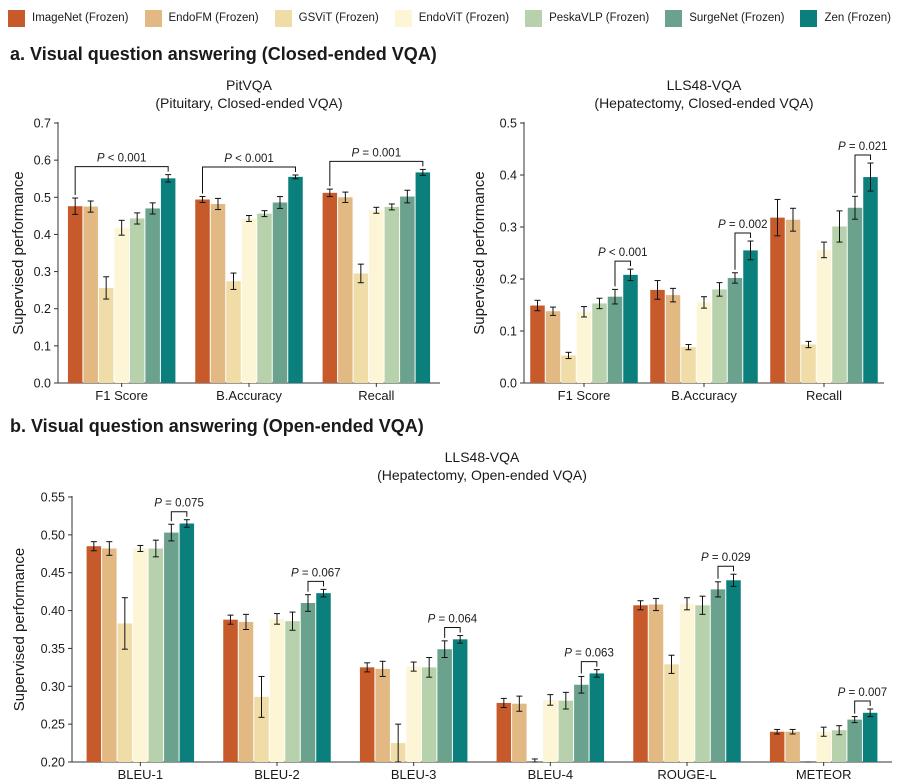 The width and height of the screenshot is (897, 781). Describe the element at coordinates (141, 774) in the screenshot. I see `x-tick-label: BLEU-1` at that location.